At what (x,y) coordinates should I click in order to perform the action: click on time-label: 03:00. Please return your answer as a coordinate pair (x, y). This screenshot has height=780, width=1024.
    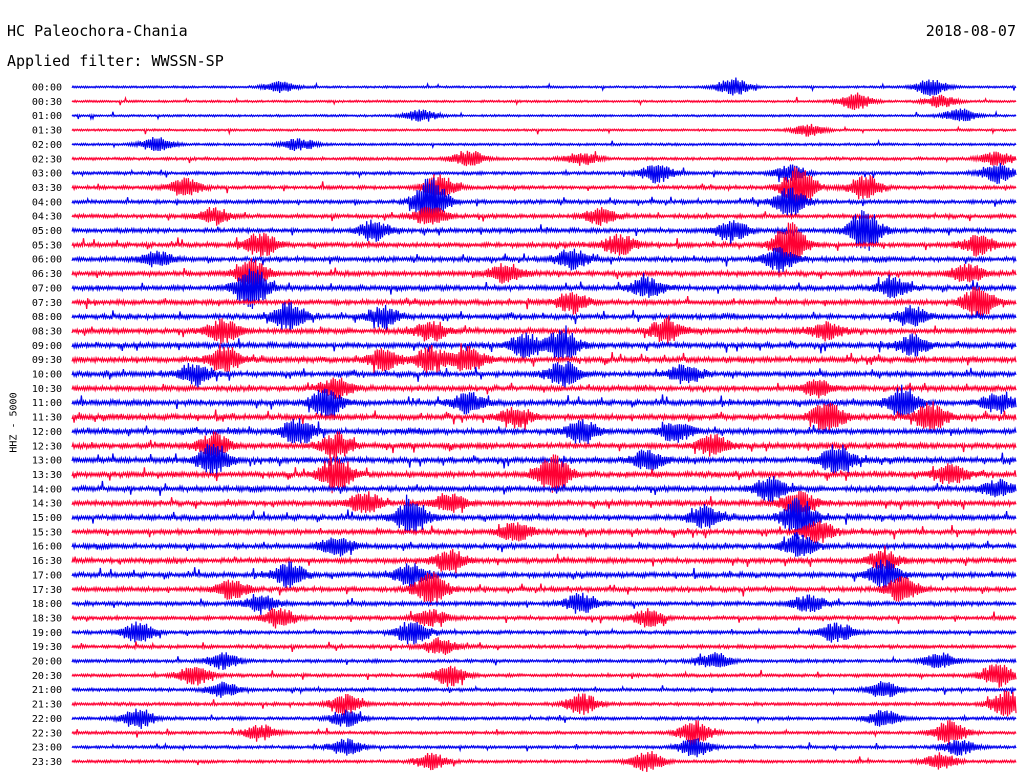
    Looking at the image, I should click on (47, 174).